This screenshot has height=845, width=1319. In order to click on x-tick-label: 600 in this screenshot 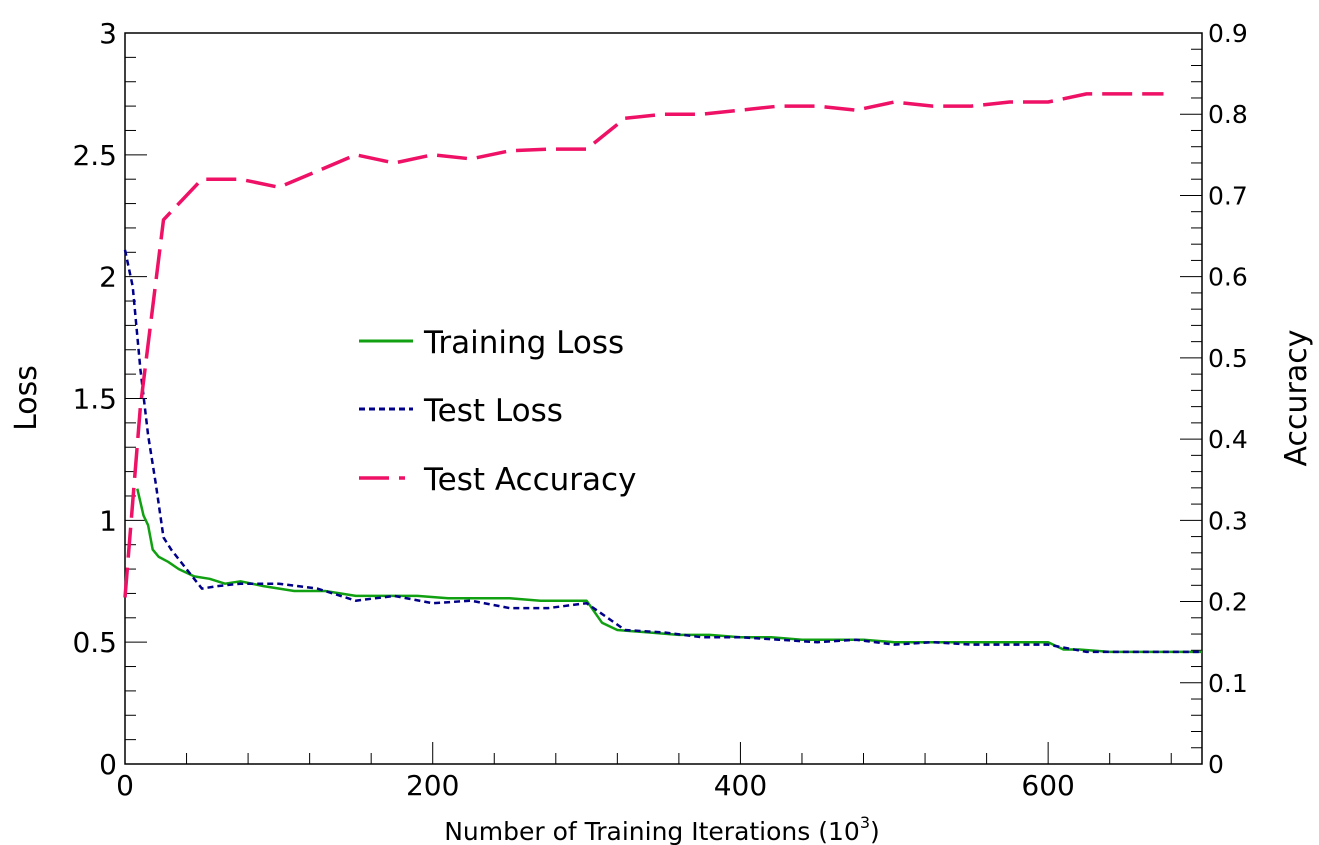, I will do `click(1047, 785)`.